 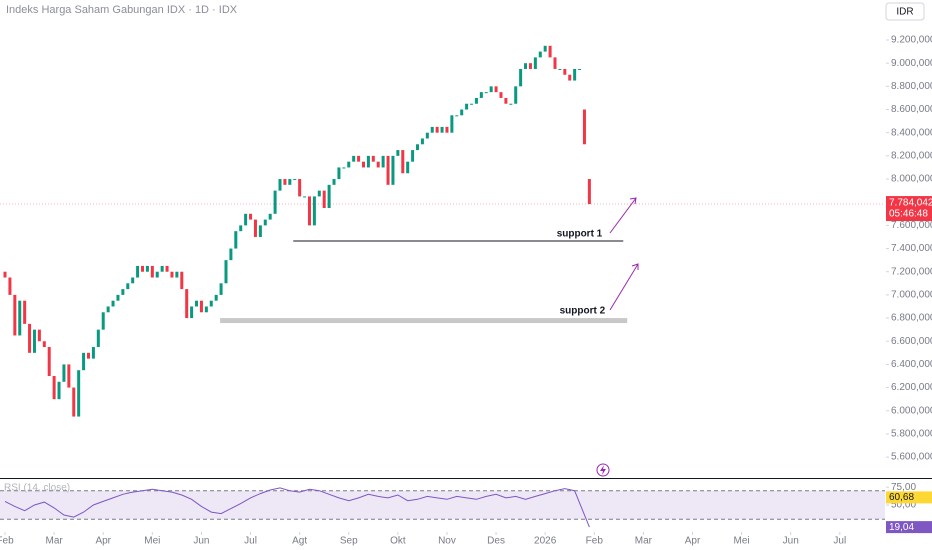 I want to click on rsi-last-box, so click(x=909, y=527).